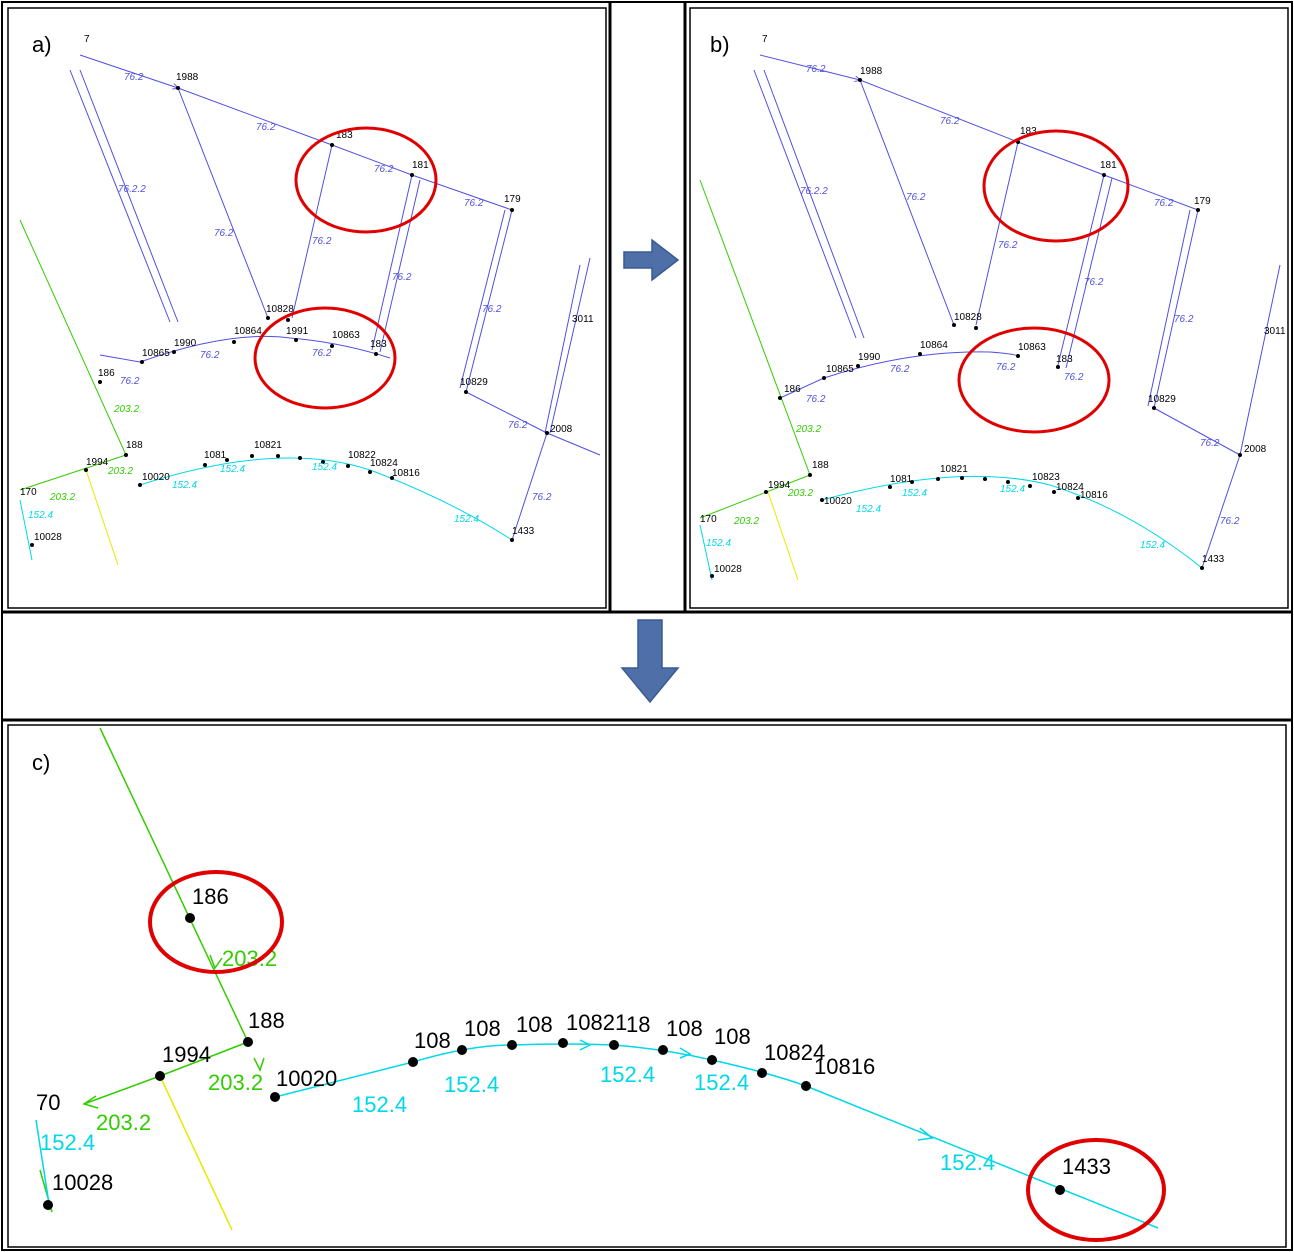  Describe the element at coordinates (684, 1028) in the screenshot. I see `node-arc6-label: 108` at that location.